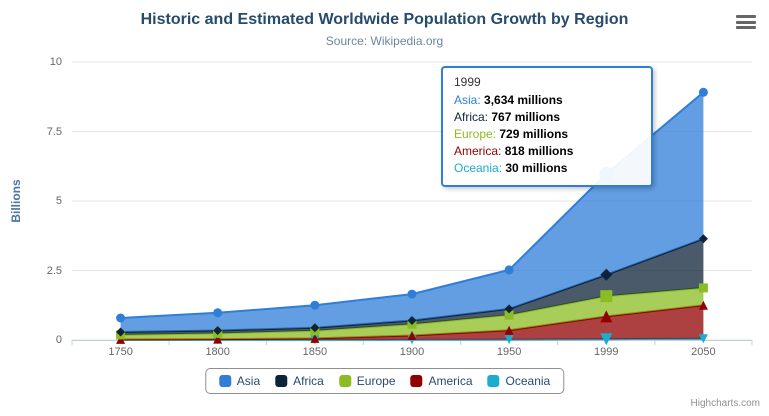  Describe the element at coordinates (703, 352) in the screenshot. I see `x-axis-label-2050: 2050` at that location.